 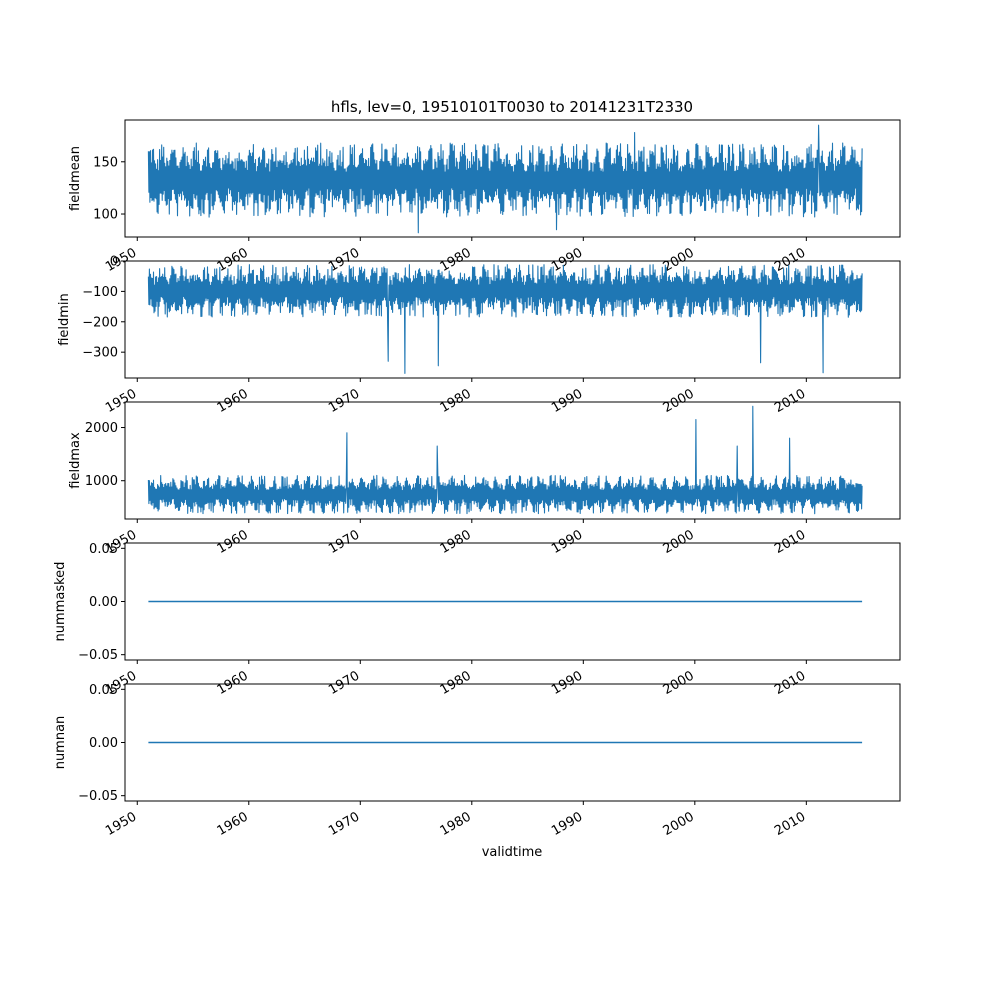 I want to click on y-tick-label: 100, so click(x=105, y=215).